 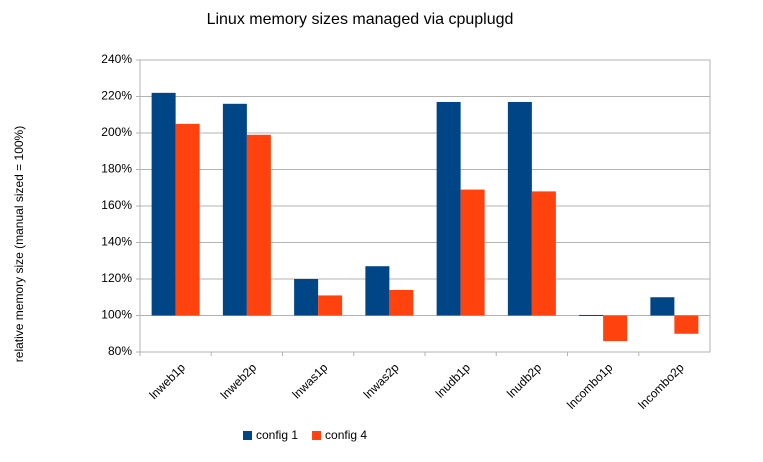 I want to click on x-tick-label: lnudb1p, so click(x=453, y=380).